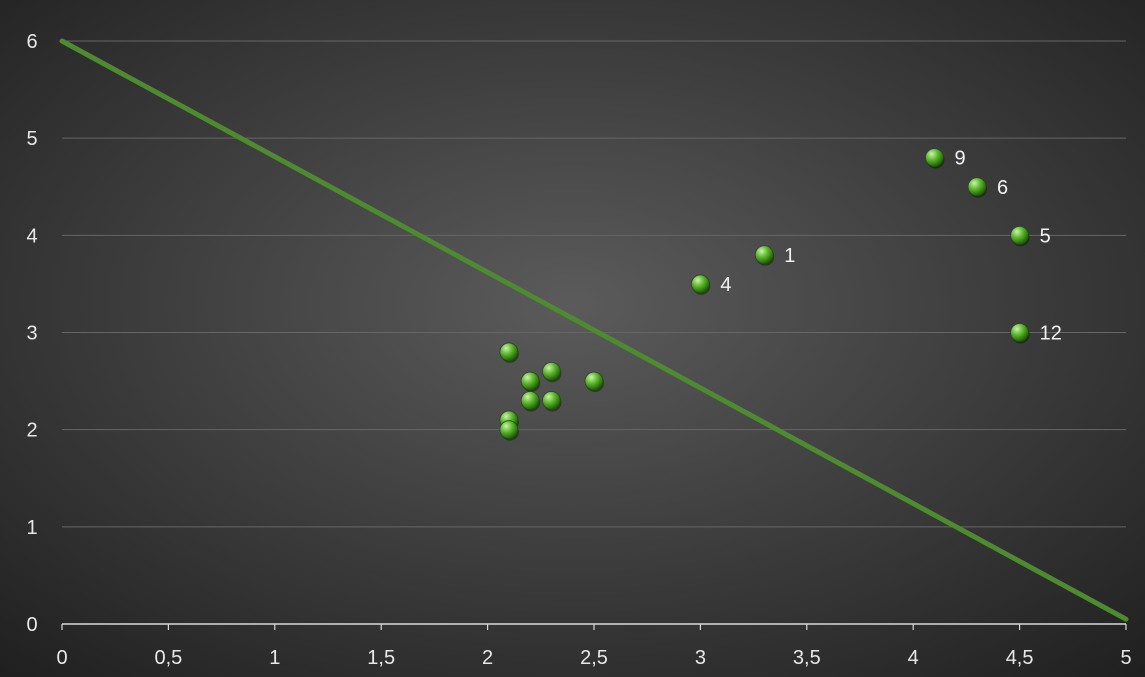  I want to click on point-label: 12, so click(1051, 334).